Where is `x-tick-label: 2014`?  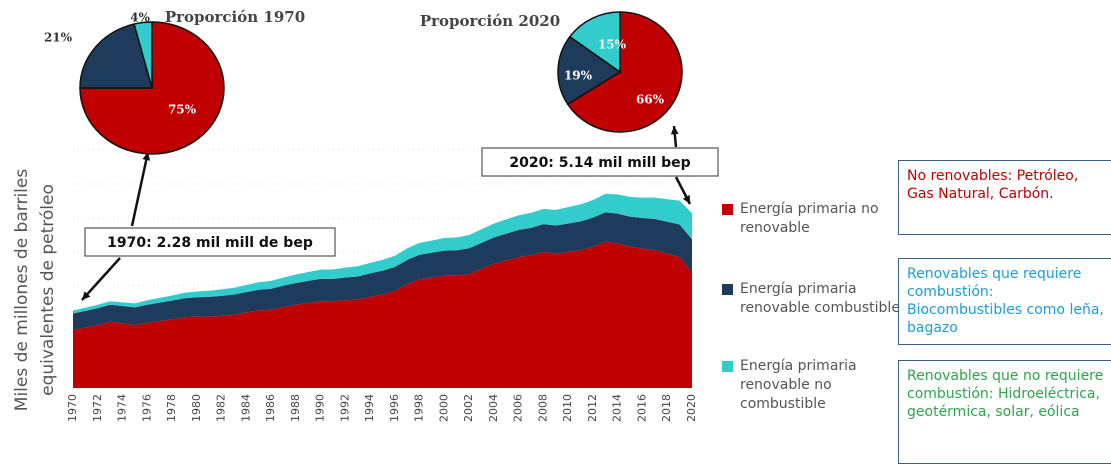 x-tick-label: 2014 is located at coordinates (617, 408).